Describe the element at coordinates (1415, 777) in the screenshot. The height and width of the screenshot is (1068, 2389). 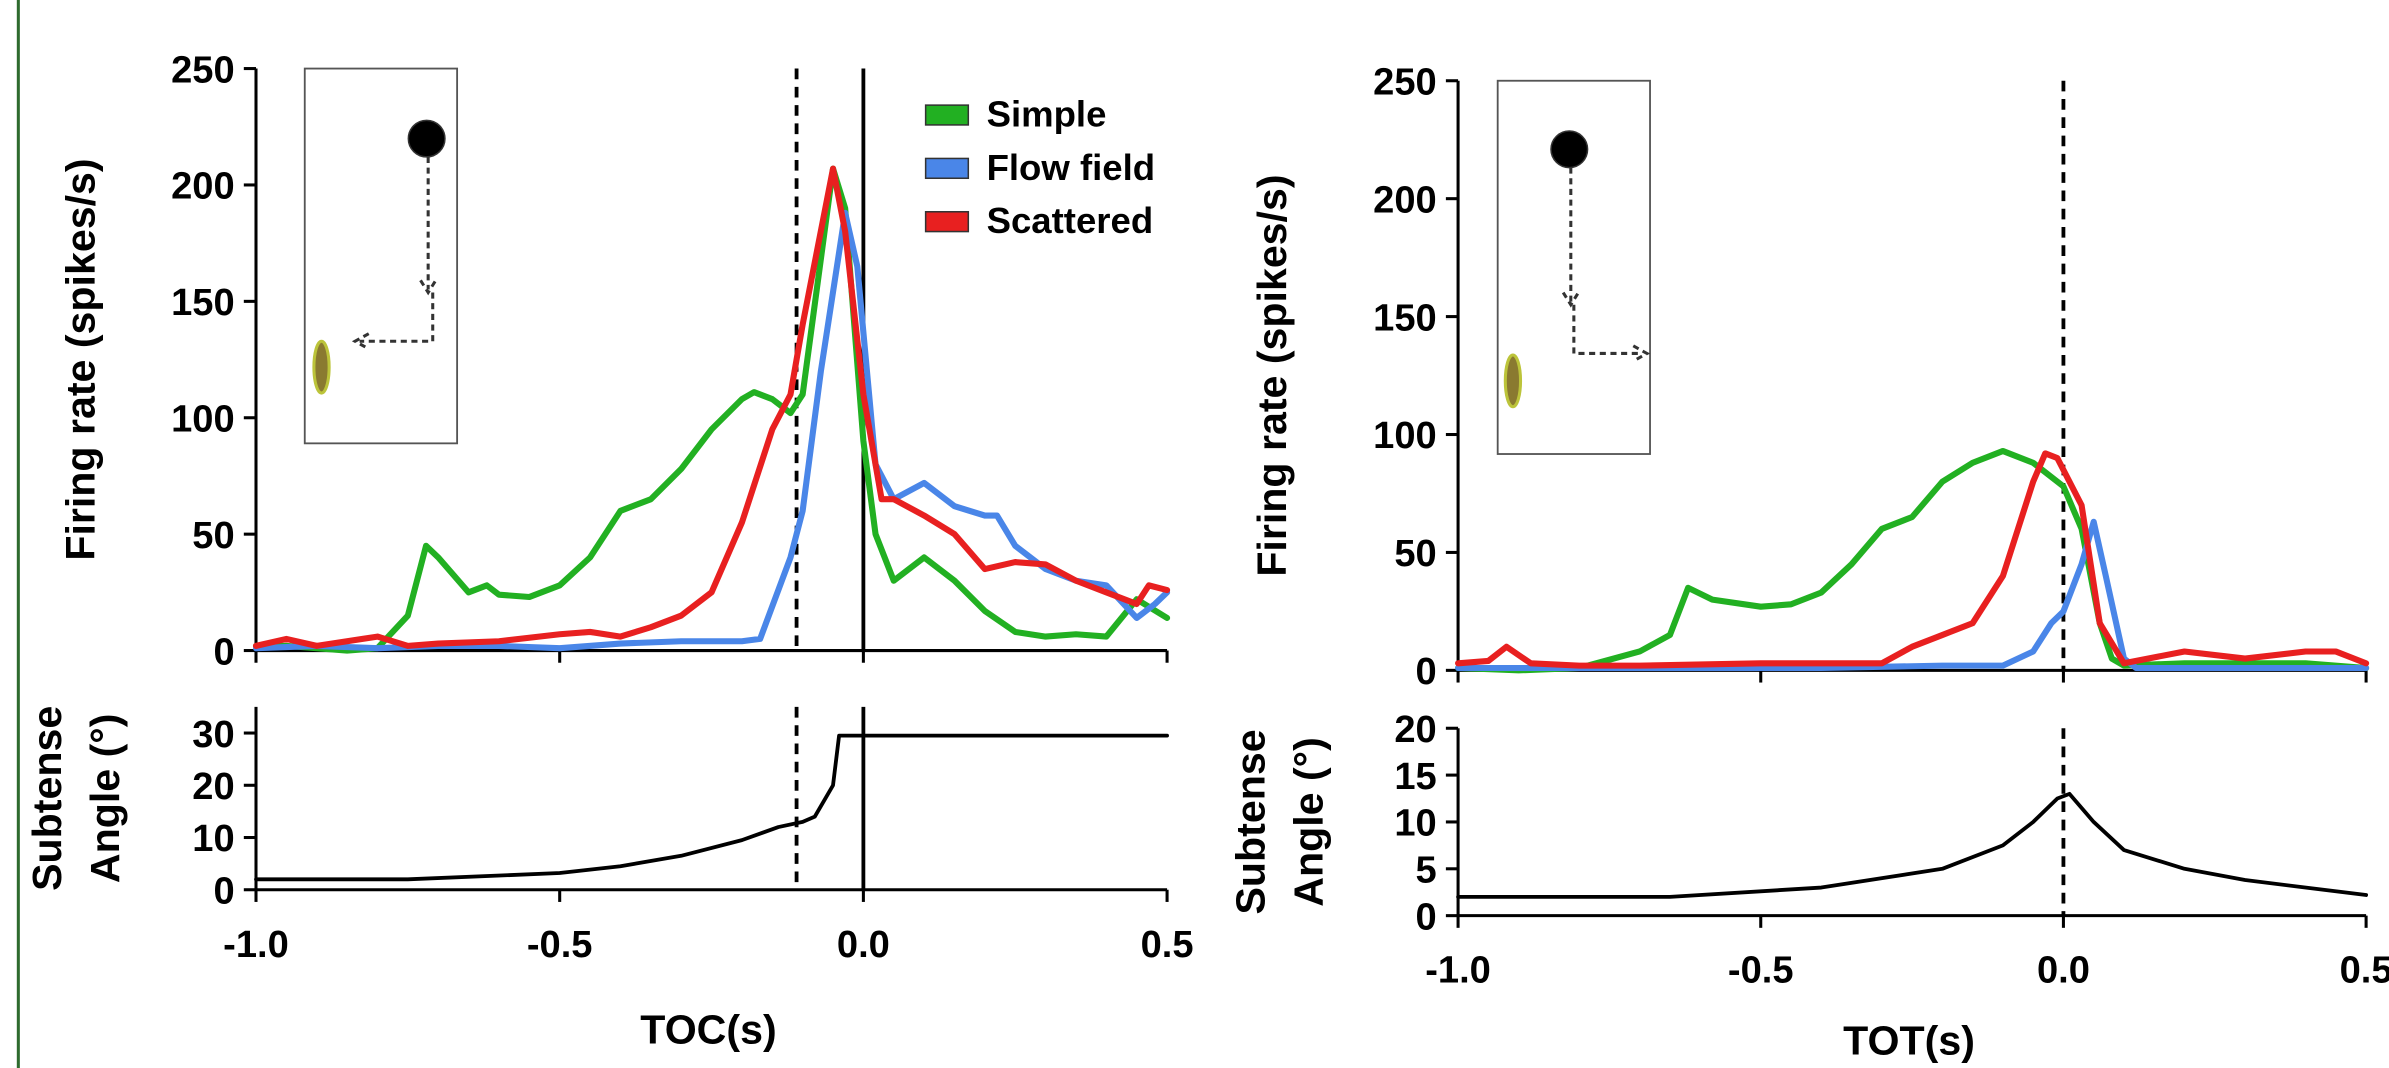
I see `y-tick-label: 15` at that location.